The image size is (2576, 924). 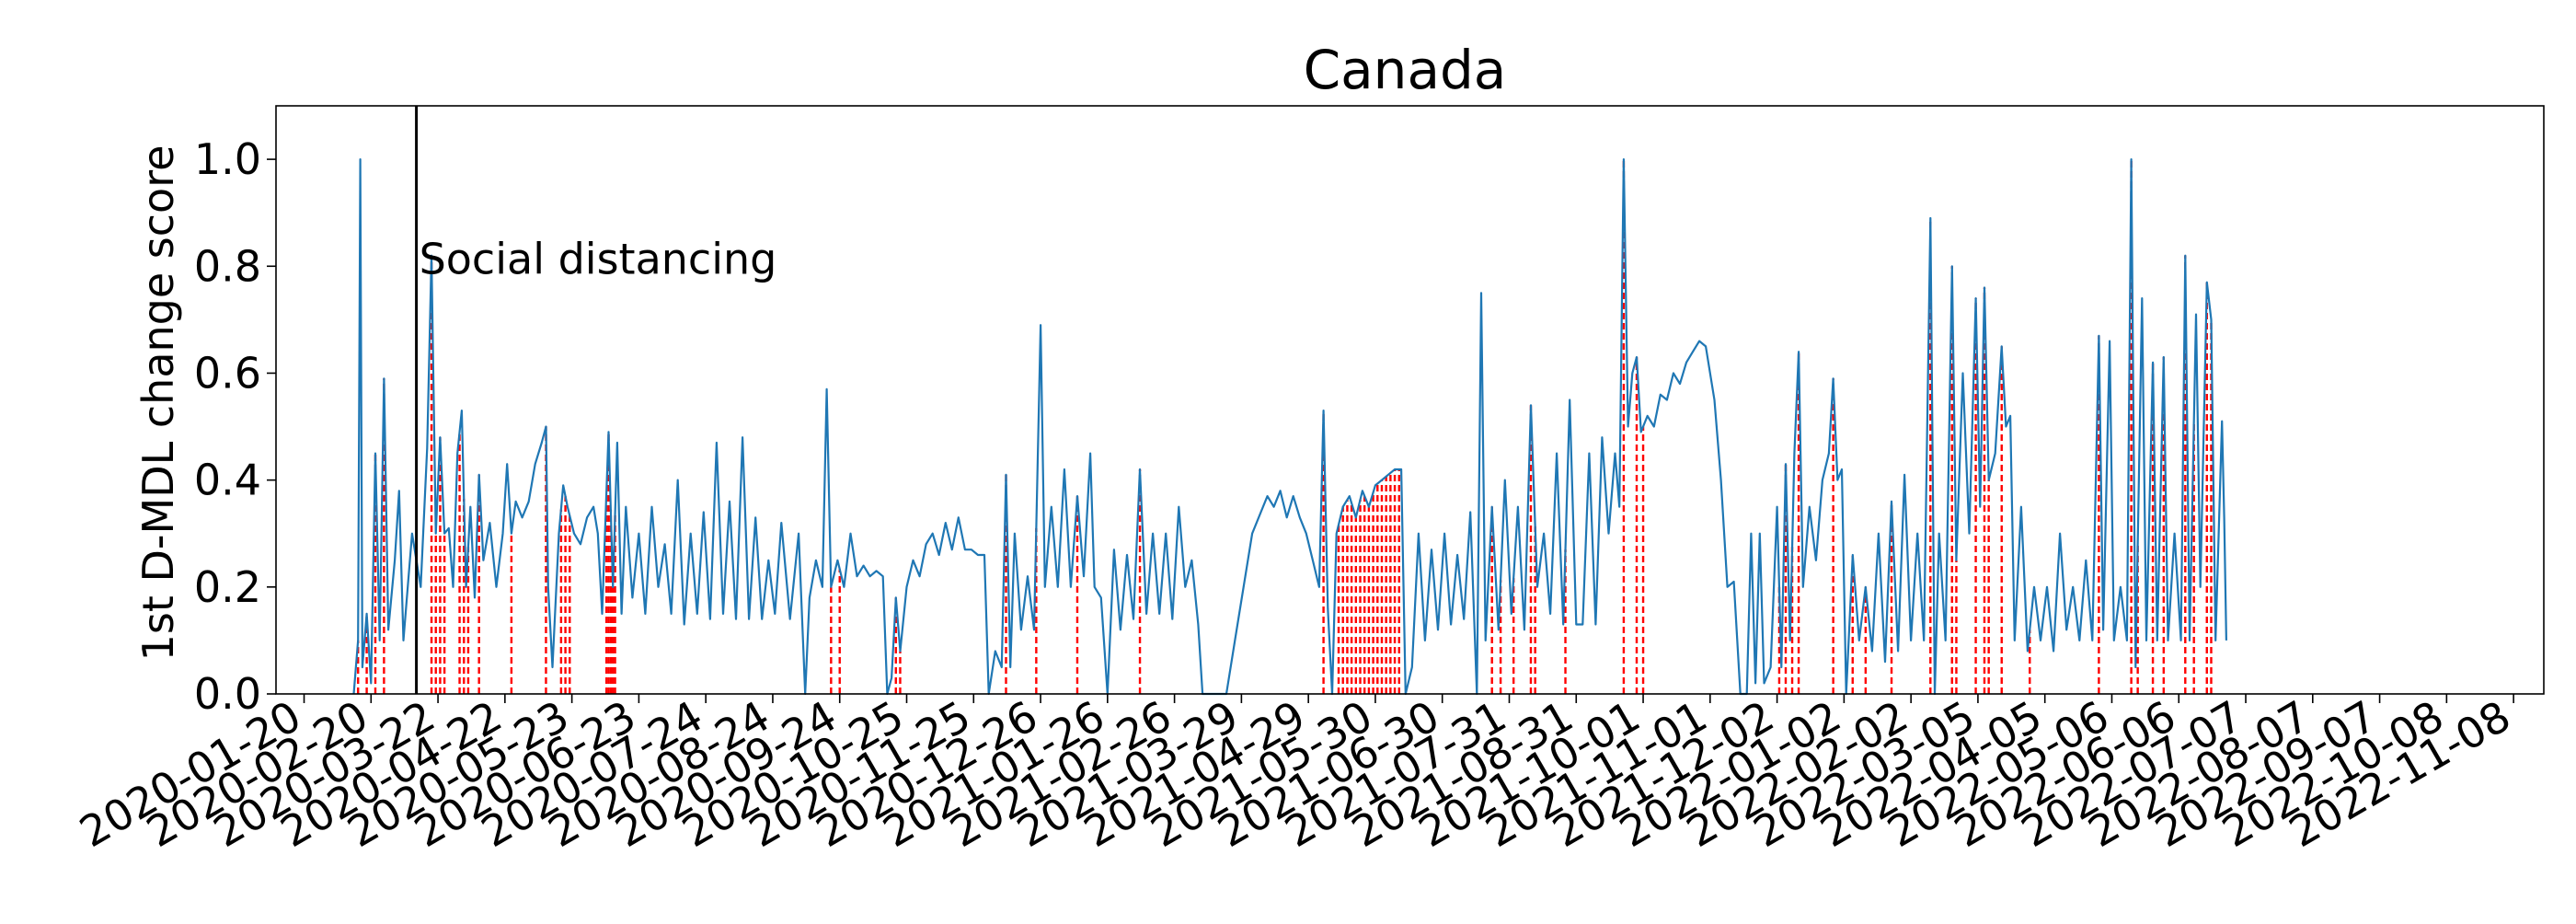 I want to click on y-axis-label: 1st D-MDL change score, so click(x=158, y=403).